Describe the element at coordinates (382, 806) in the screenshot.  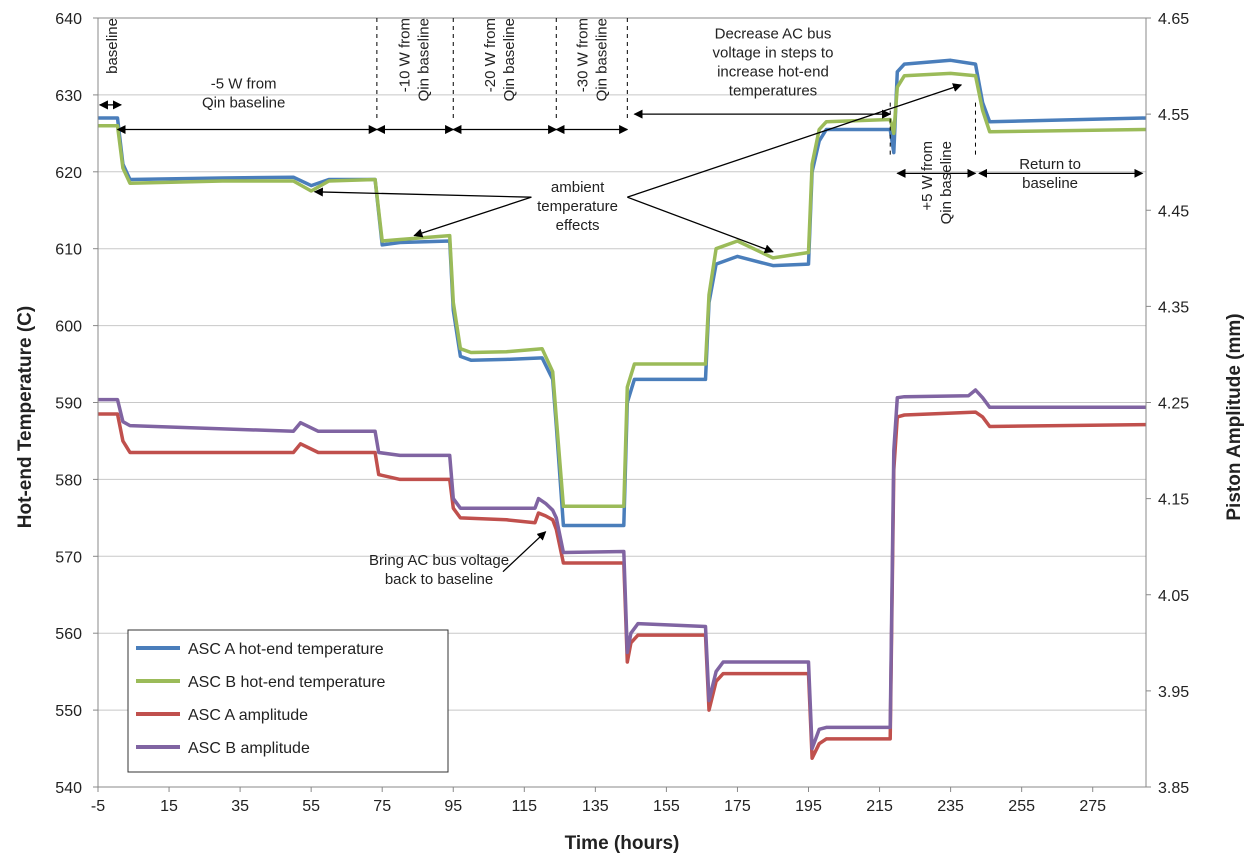
I see `x-tick-label: 75` at that location.